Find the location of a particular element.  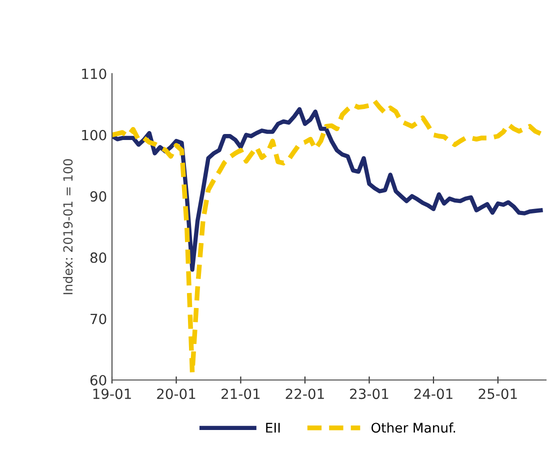

x-tick-label: 24-01 is located at coordinates (433, 394).